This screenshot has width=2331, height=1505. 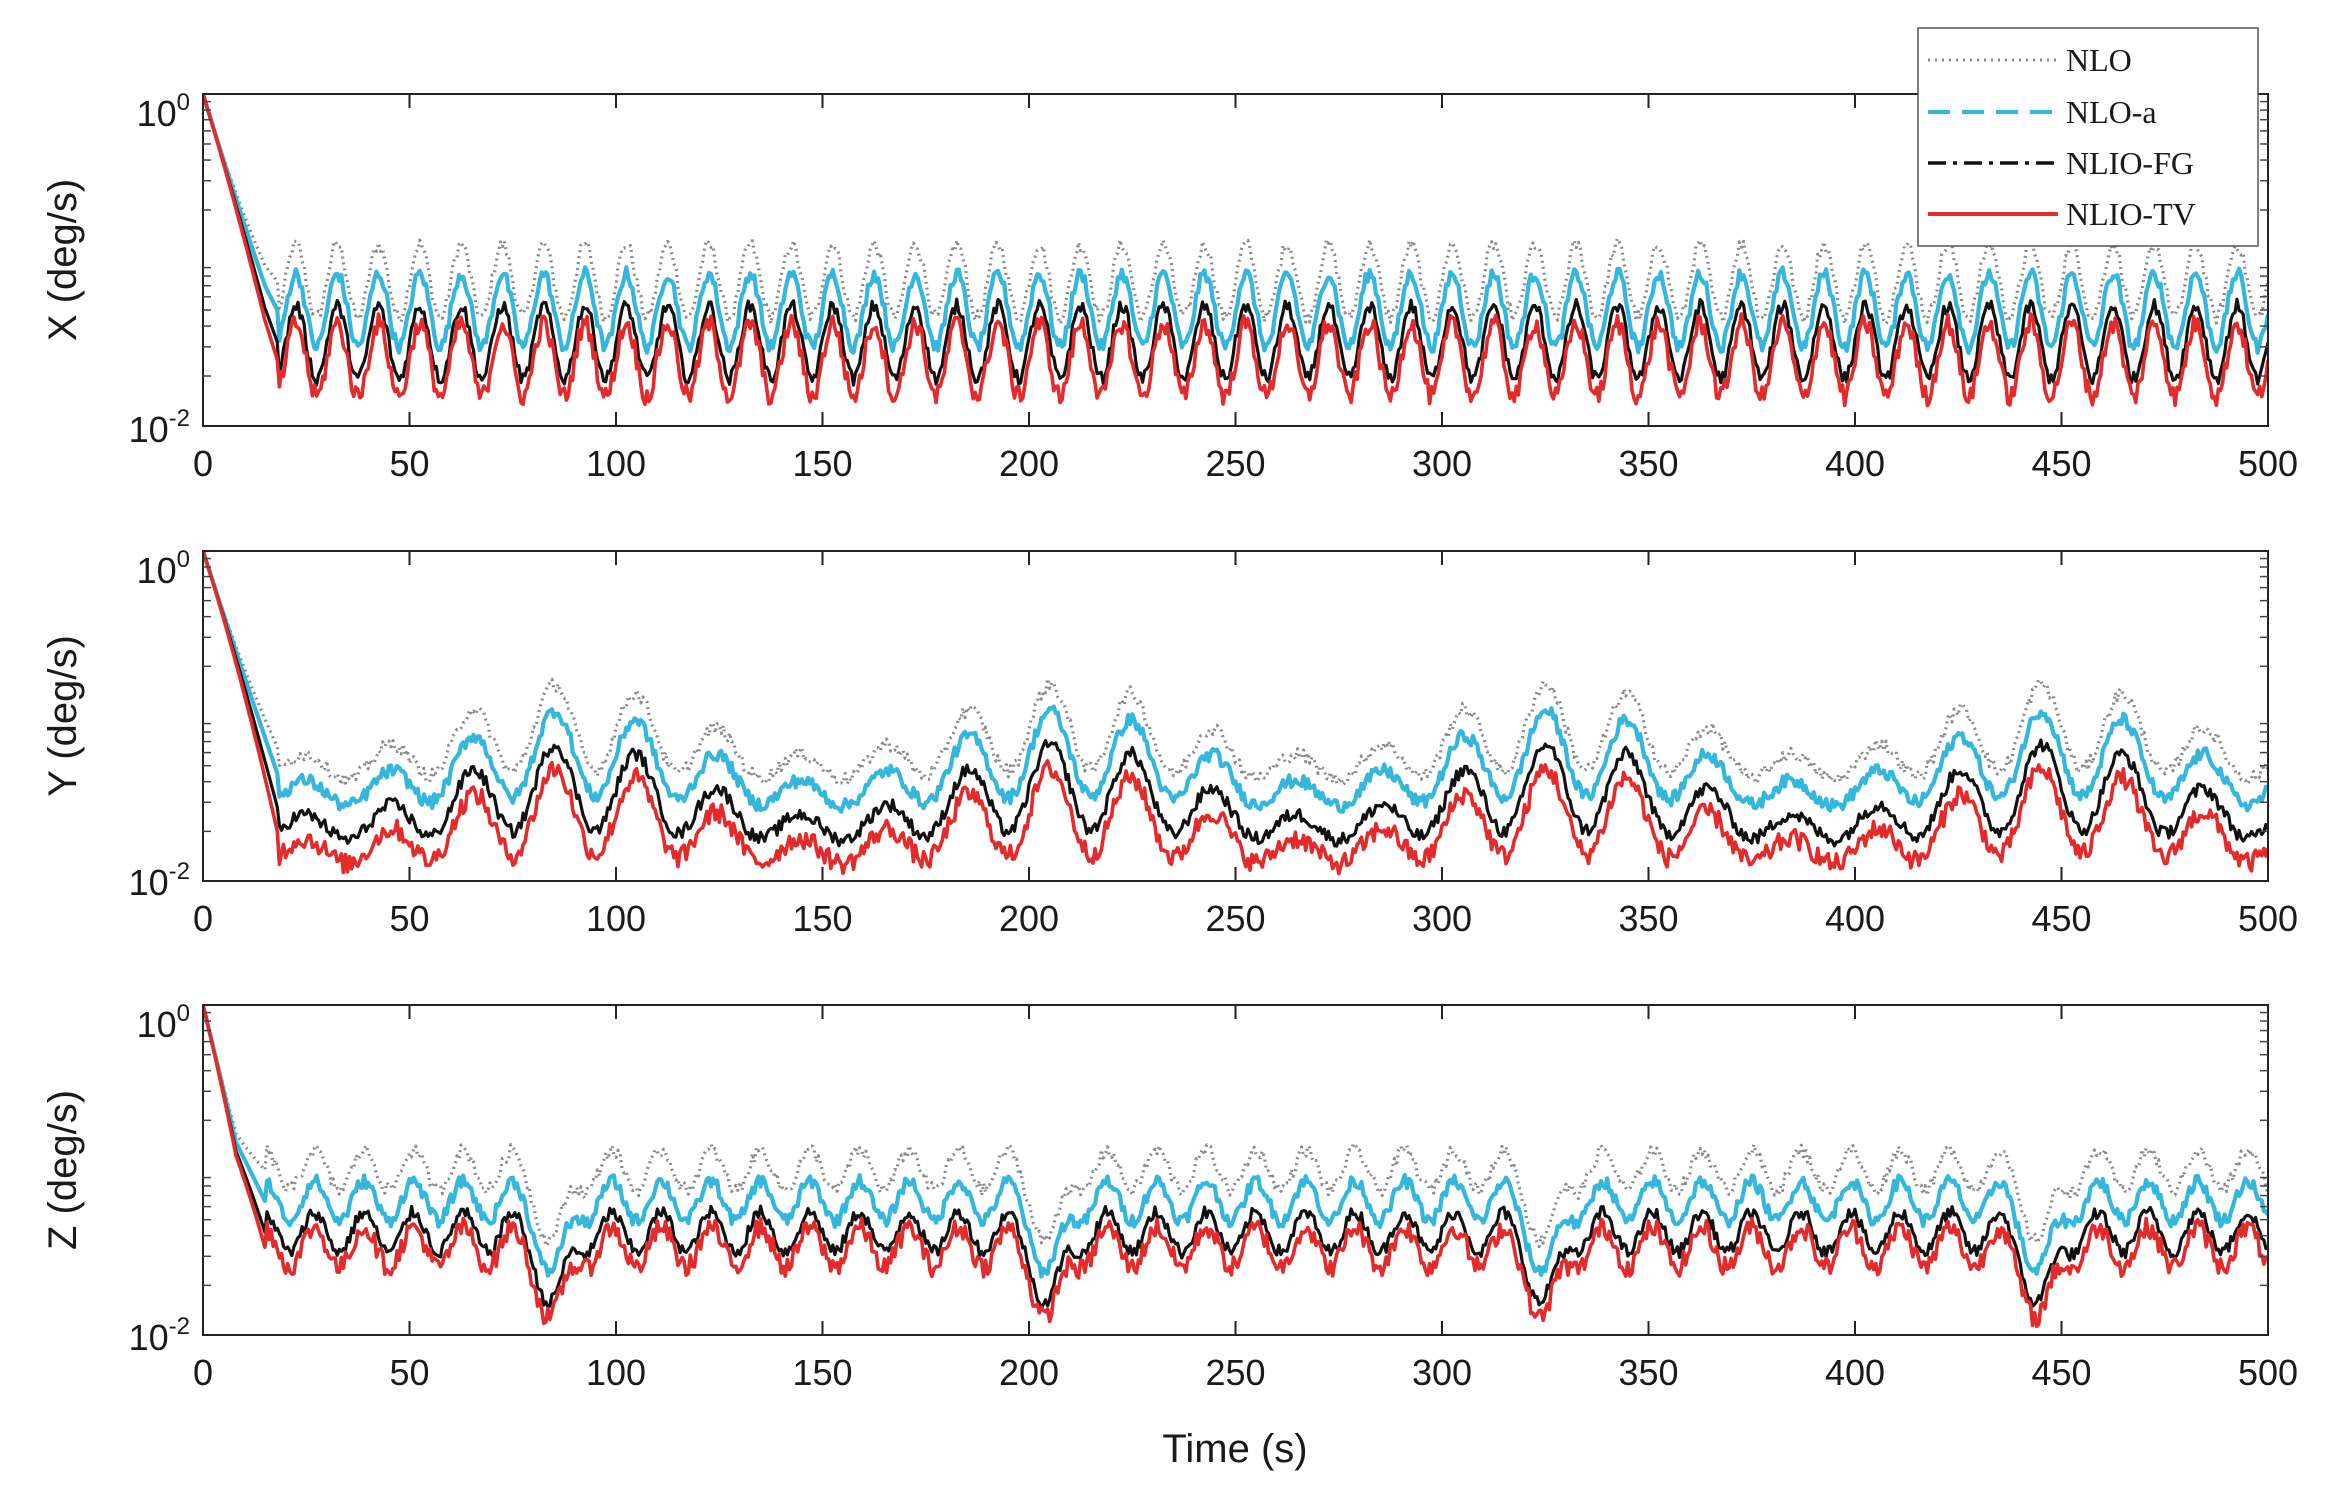 I want to click on legend-box, so click(x=2088, y=137).